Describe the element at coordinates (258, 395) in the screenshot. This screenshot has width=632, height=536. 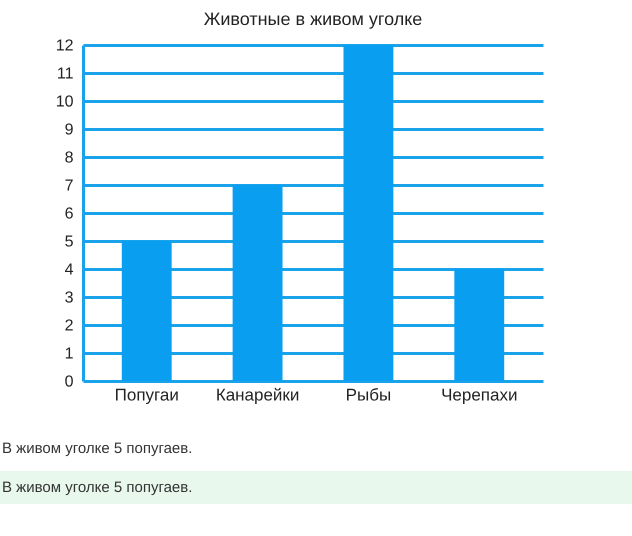
I see `x-tick-label: Канарейки` at that location.